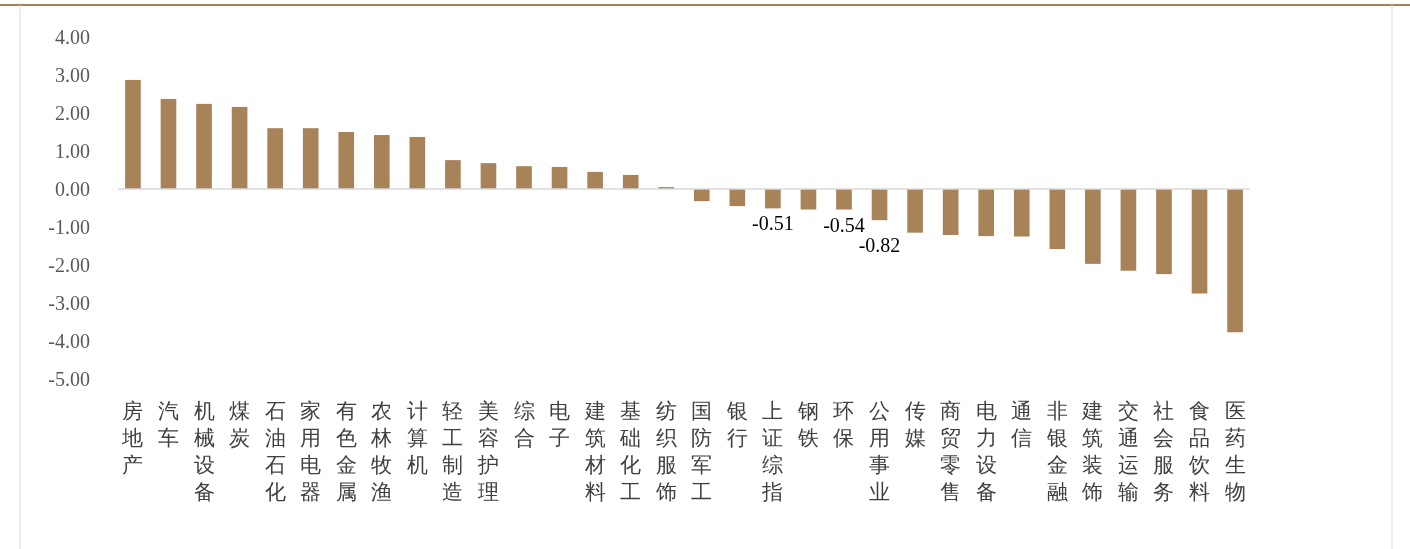 This screenshot has width=1410, height=549. What do you see at coordinates (72, 189) in the screenshot?
I see `y-tick-label: 0.00` at bounding box center [72, 189].